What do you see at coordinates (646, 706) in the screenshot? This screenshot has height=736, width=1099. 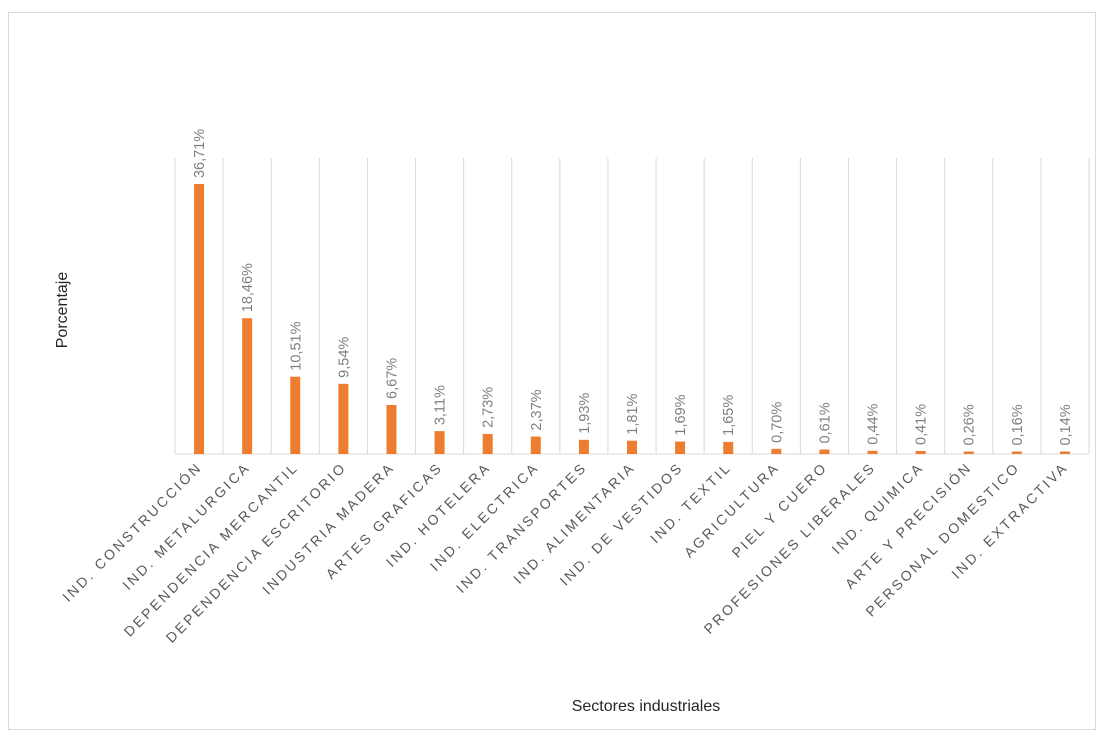 I see `x-axis-title: Sectores industriales` at bounding box center [646, 706].